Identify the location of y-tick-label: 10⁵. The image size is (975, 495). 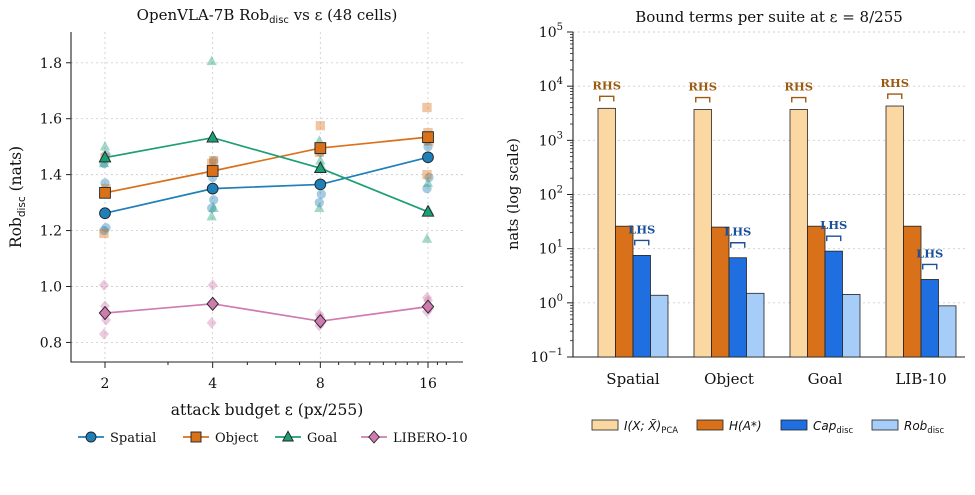
(551, 31).